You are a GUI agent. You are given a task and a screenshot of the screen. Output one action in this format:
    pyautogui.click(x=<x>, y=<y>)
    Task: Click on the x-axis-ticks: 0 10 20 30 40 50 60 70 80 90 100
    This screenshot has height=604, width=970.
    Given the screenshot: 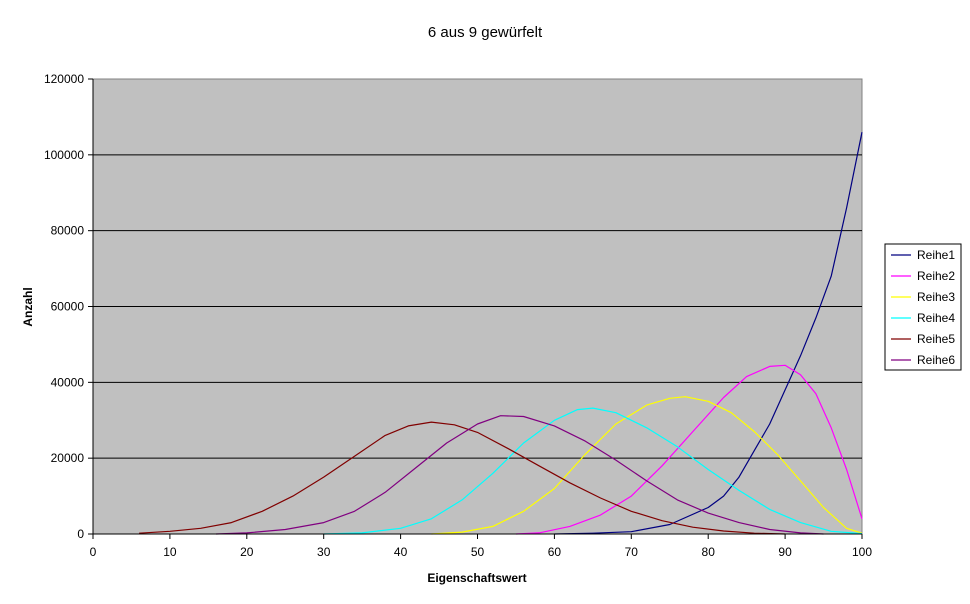 What is the action you would take?
    pyautogui.click(x=481, y=546)
    